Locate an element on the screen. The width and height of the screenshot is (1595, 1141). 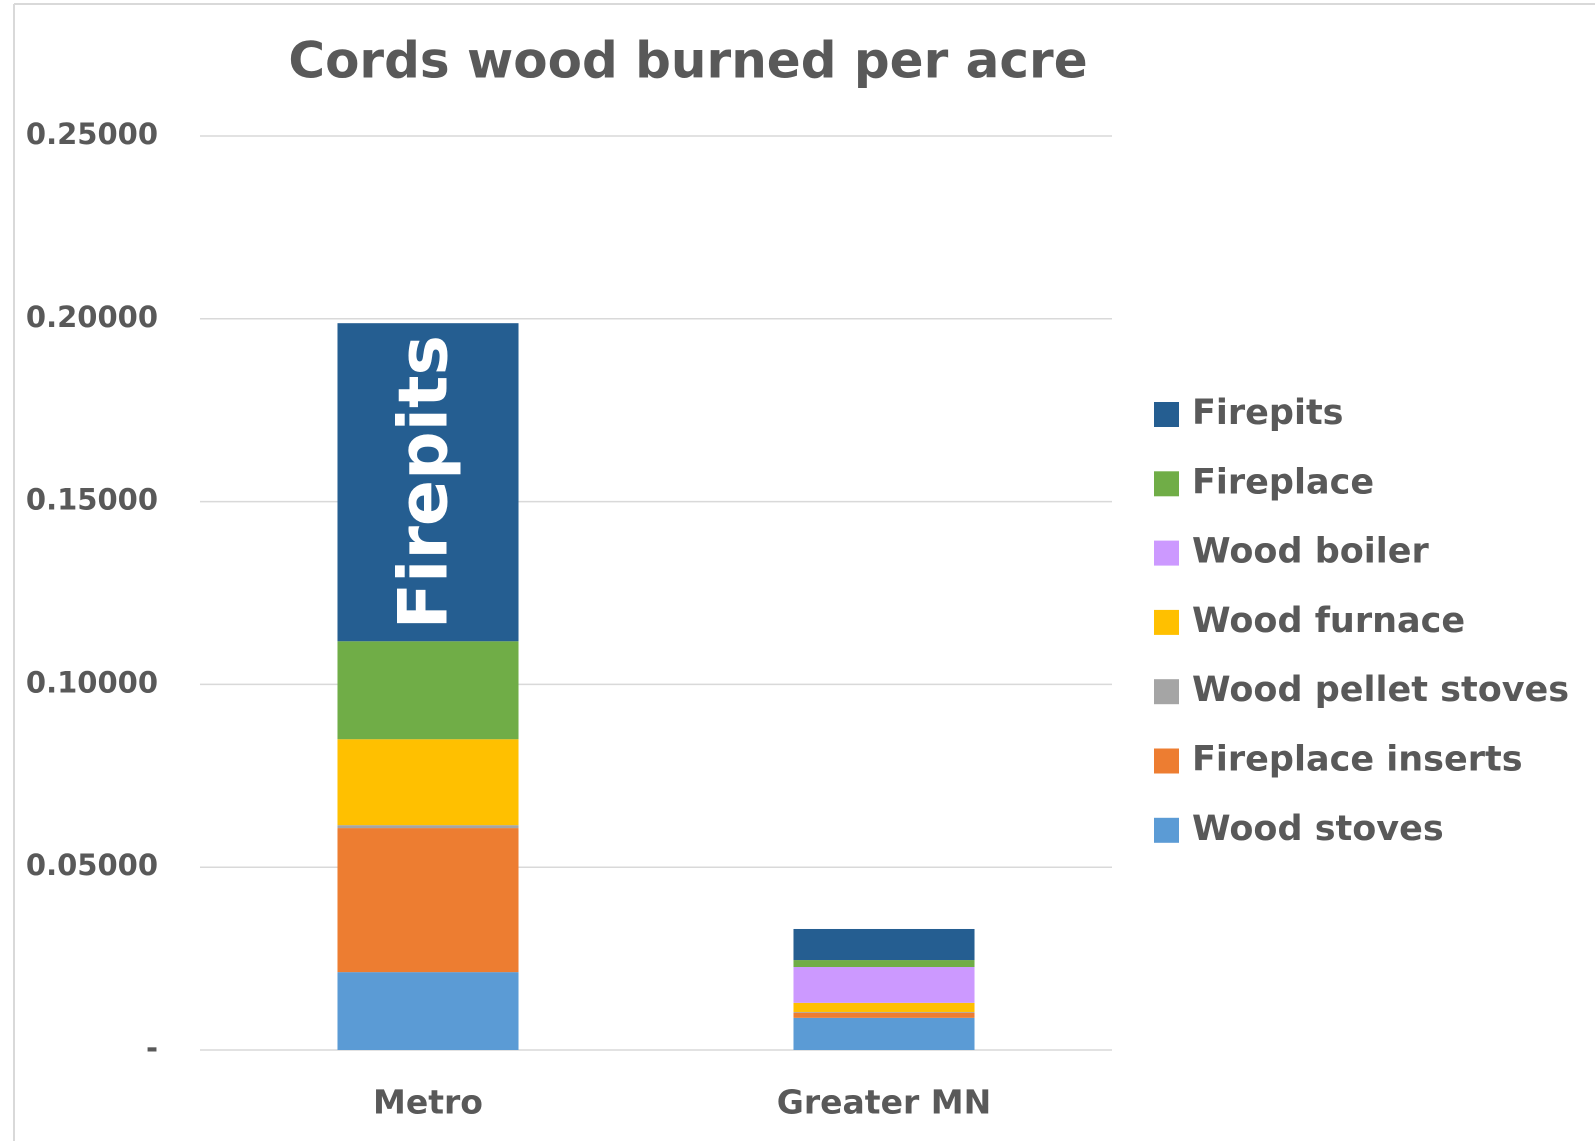
legend-label: Firepits is located at coordinates (1268, 413).